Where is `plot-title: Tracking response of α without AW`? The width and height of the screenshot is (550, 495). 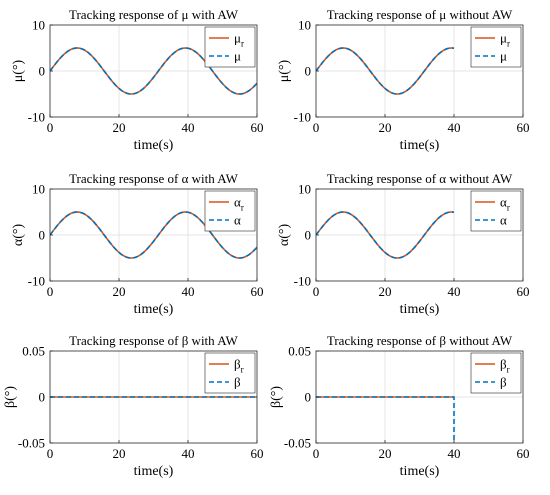
plot-title: Tracking response of α without AW is located at coordinates (420, 178).